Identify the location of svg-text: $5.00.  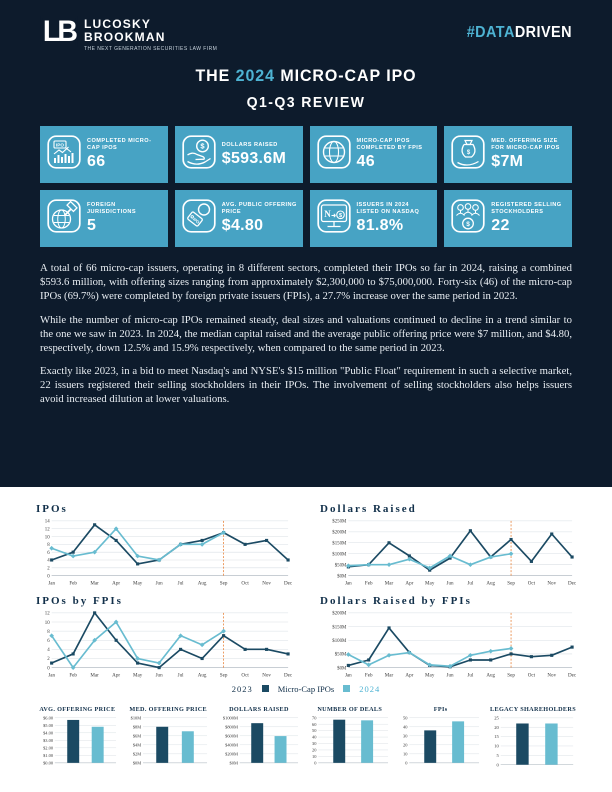
(48, 725).